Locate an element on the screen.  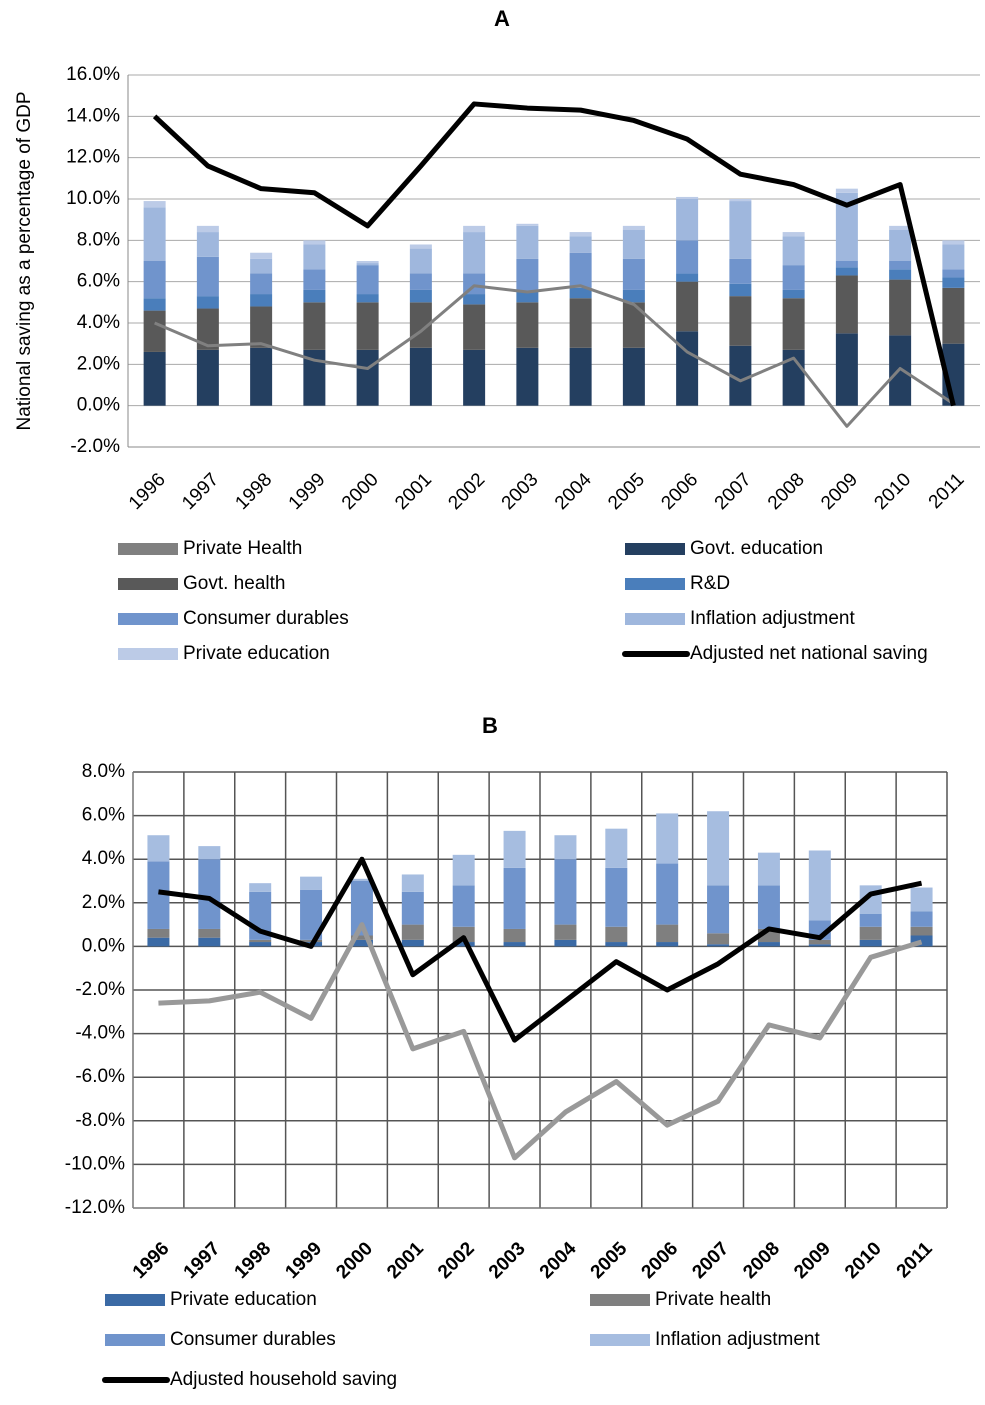
x-tick-label: 2003 is located at coordinates (507, 1260).